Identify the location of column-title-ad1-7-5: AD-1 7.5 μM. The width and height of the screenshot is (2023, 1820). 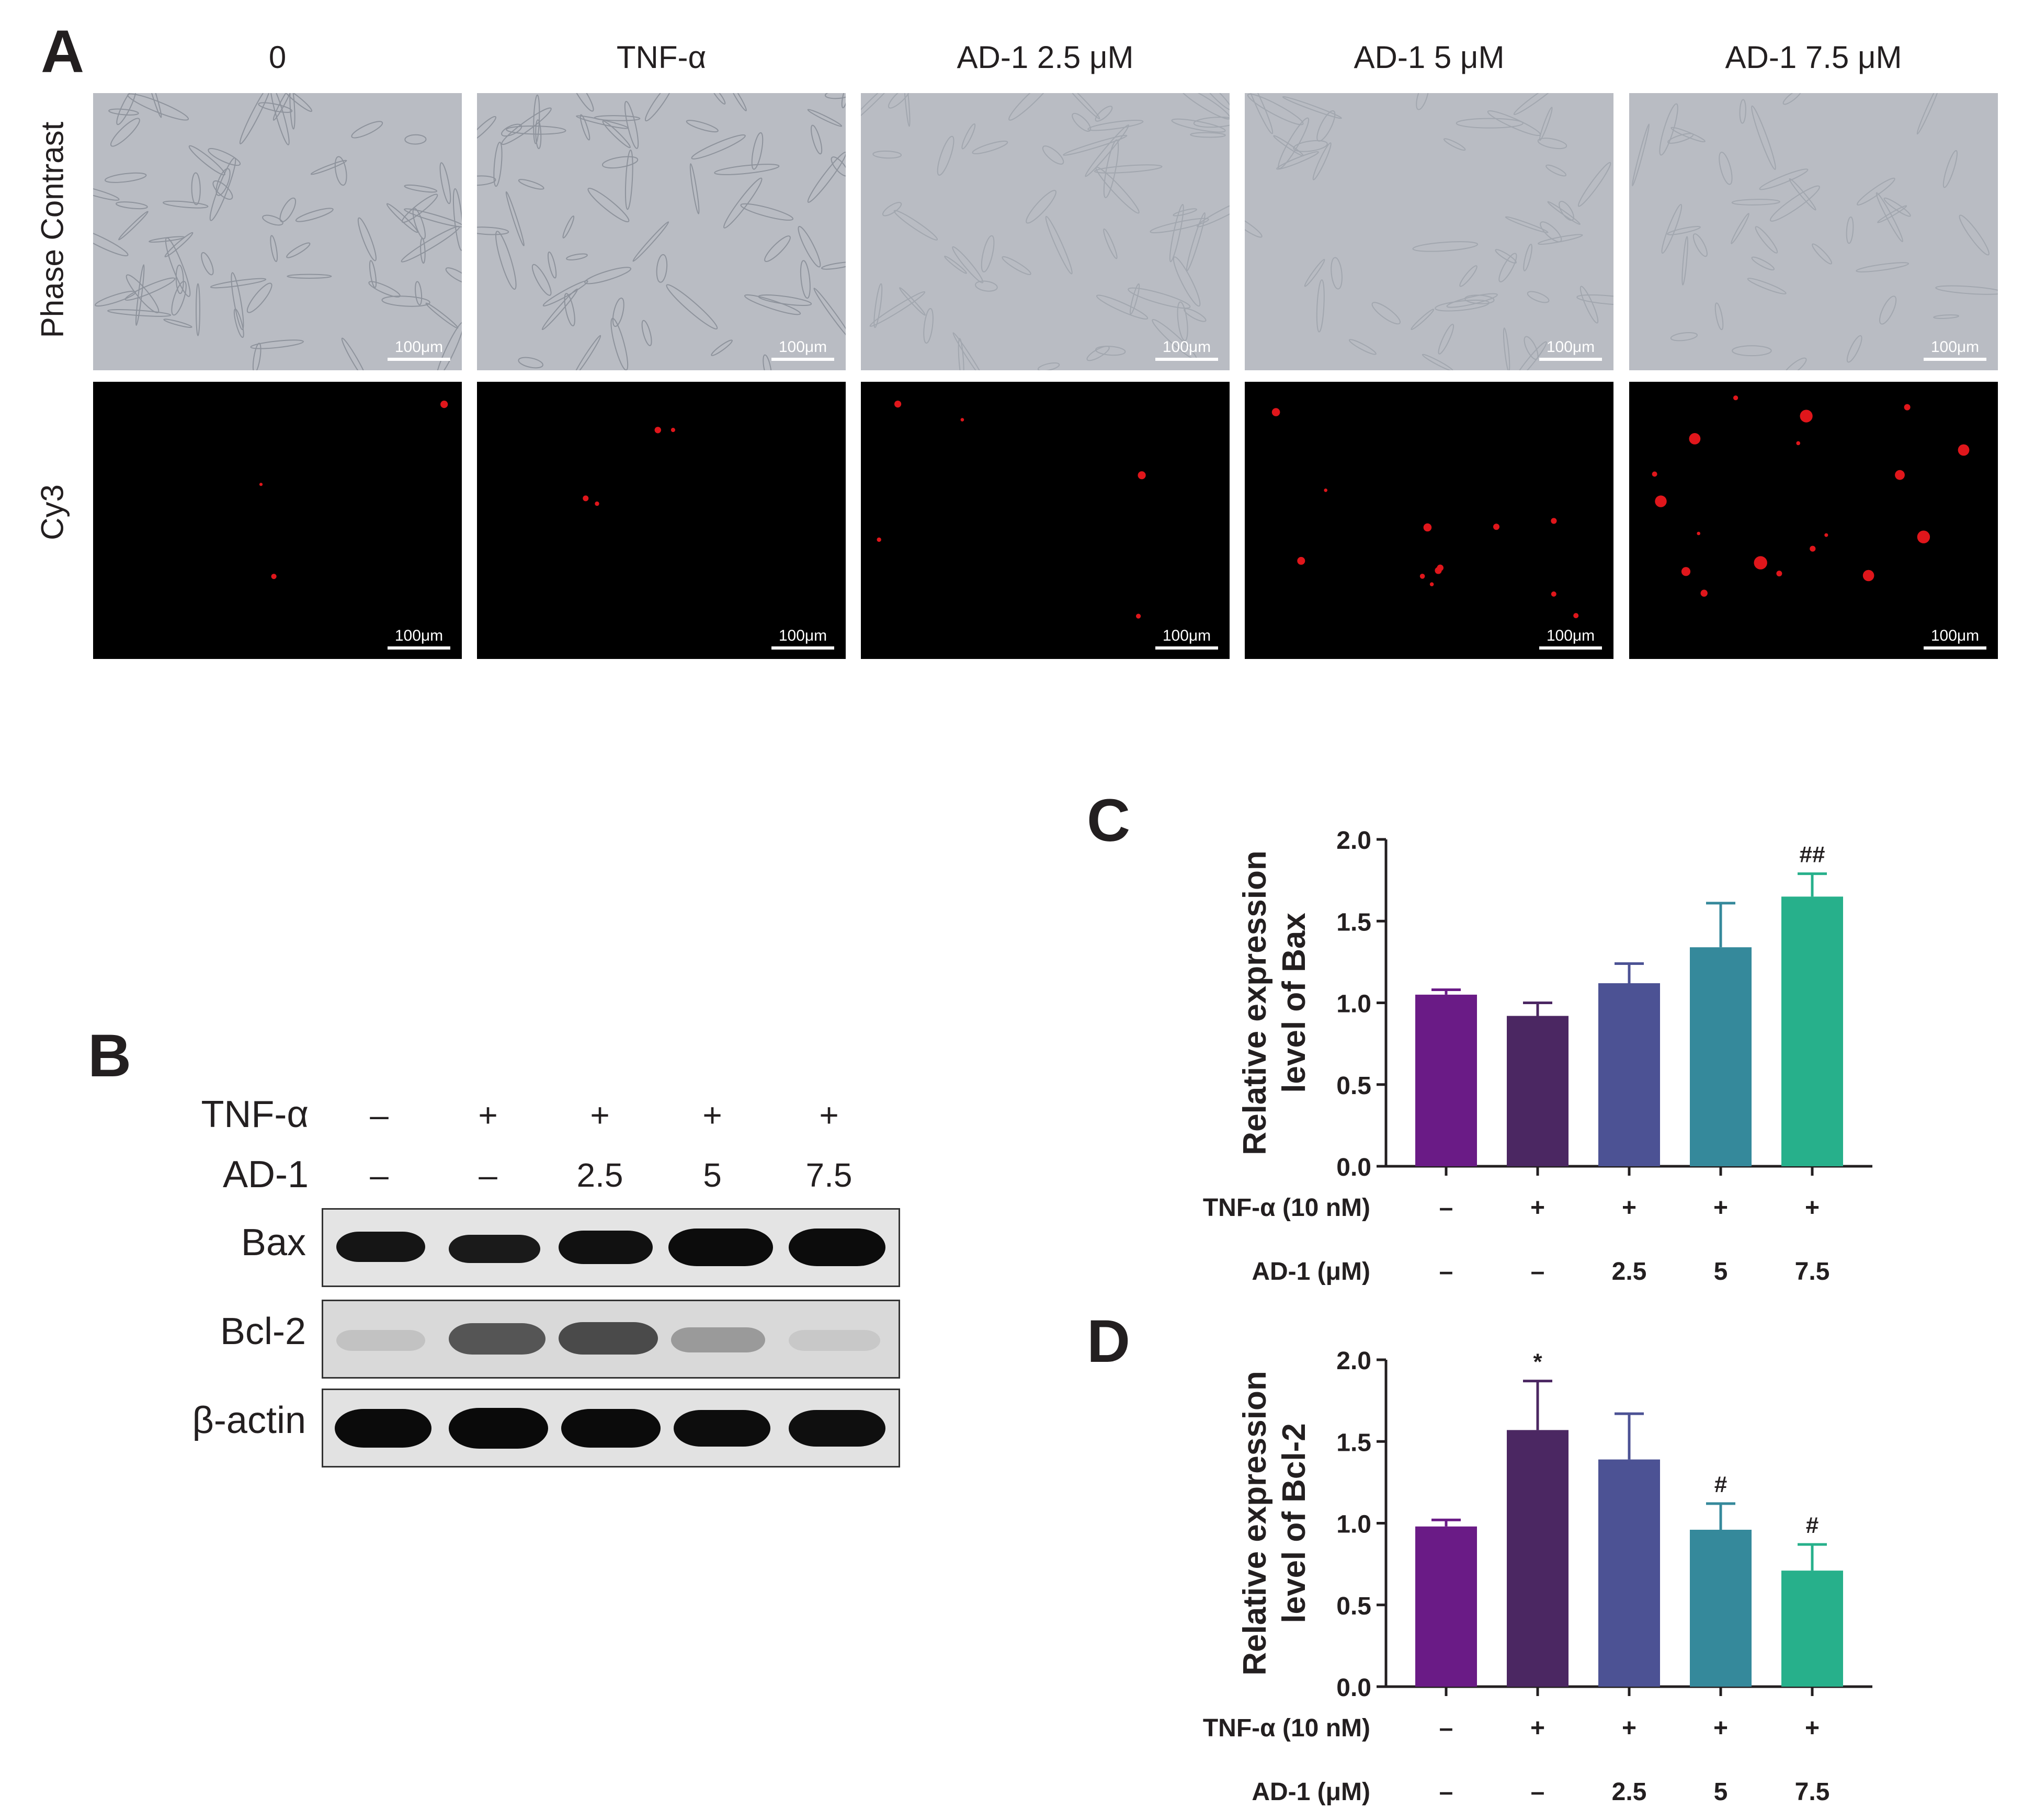
(1813, 57).